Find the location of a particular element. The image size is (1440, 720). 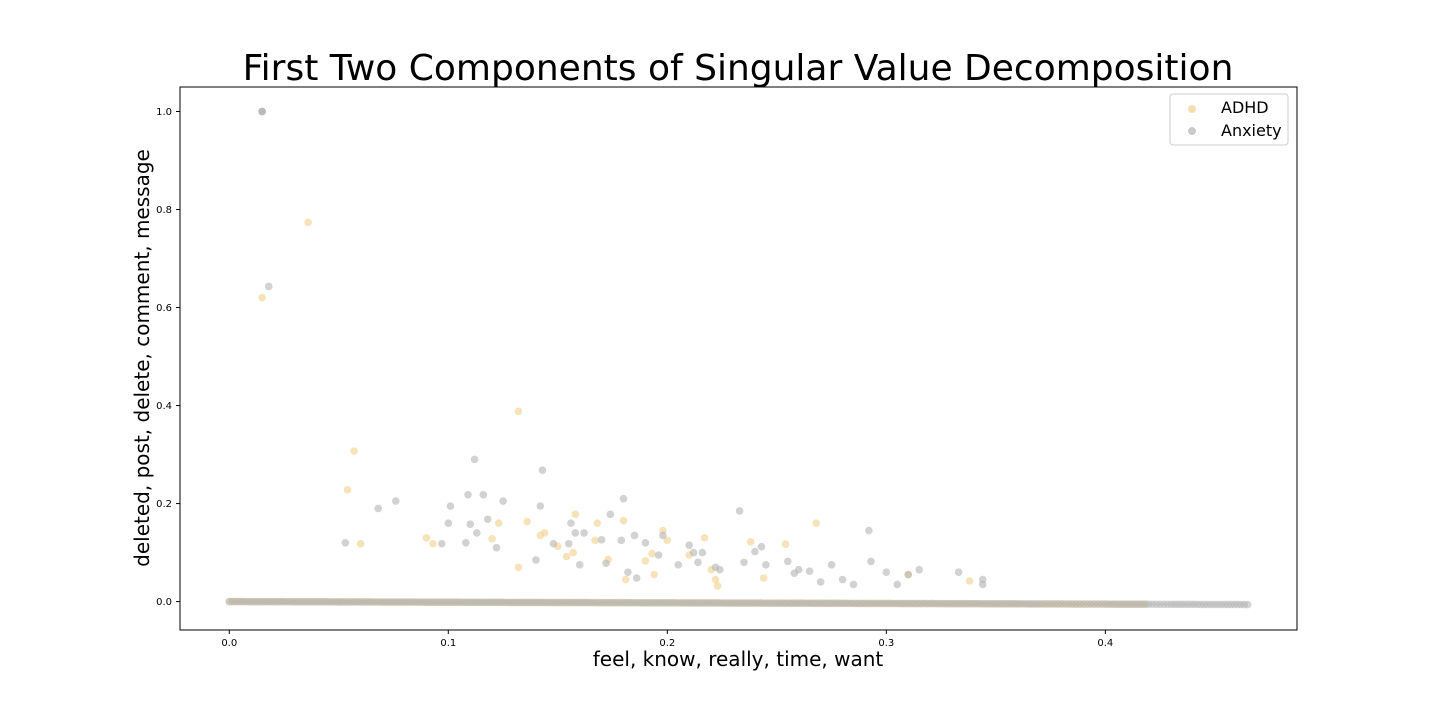

x-tick-label: 0.2 is located at coordinates (667, 643).